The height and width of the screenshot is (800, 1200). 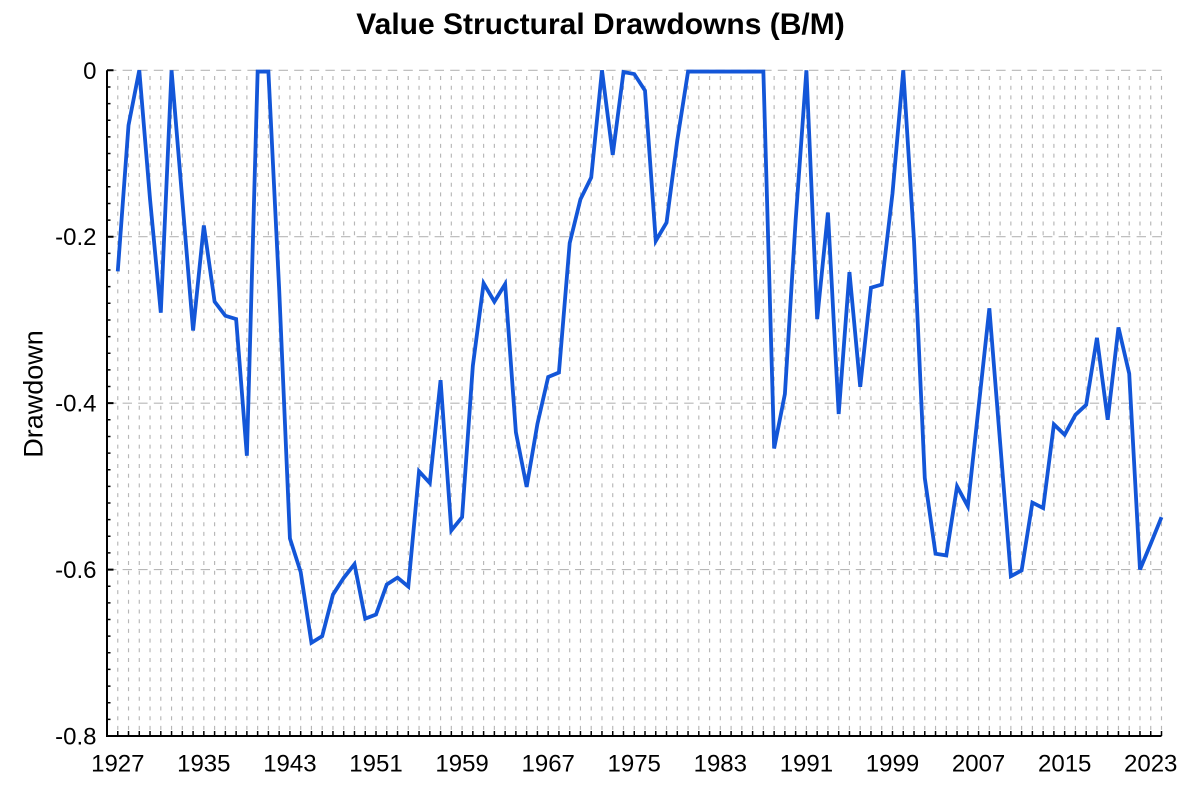 I want to click on svg-text: 2007, so click(x=978, y=764).